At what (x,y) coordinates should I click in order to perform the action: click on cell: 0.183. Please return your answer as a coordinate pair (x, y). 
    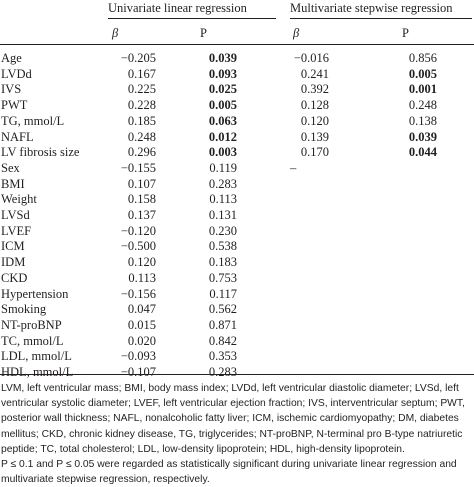
    Looking at the image, I should click on (222, 262).